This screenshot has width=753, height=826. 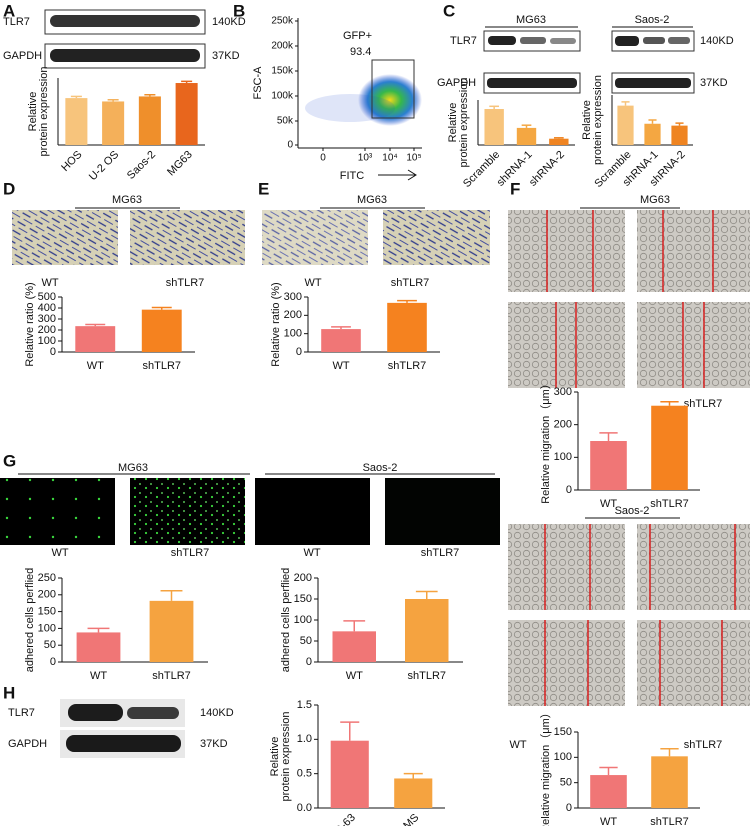 I want to click on y-tick-label: 250k, so click(x=282, y=21).